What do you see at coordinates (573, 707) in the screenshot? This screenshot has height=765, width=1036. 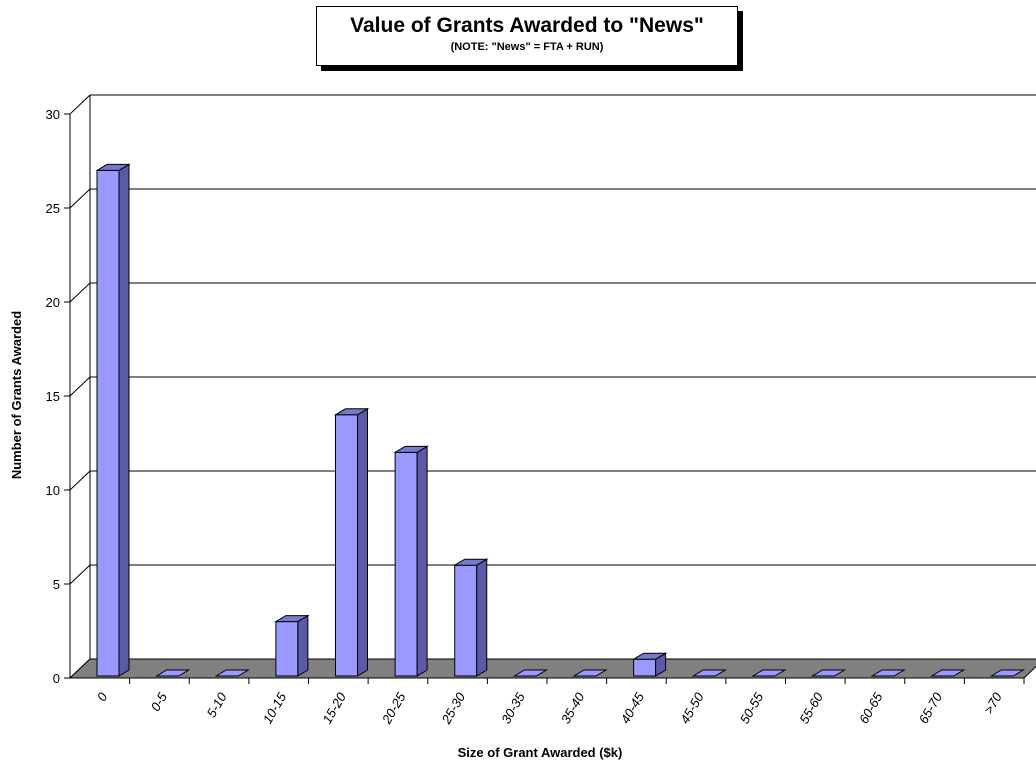 I see `x-tick-label: 35-40` at bounding box center [573, 707].